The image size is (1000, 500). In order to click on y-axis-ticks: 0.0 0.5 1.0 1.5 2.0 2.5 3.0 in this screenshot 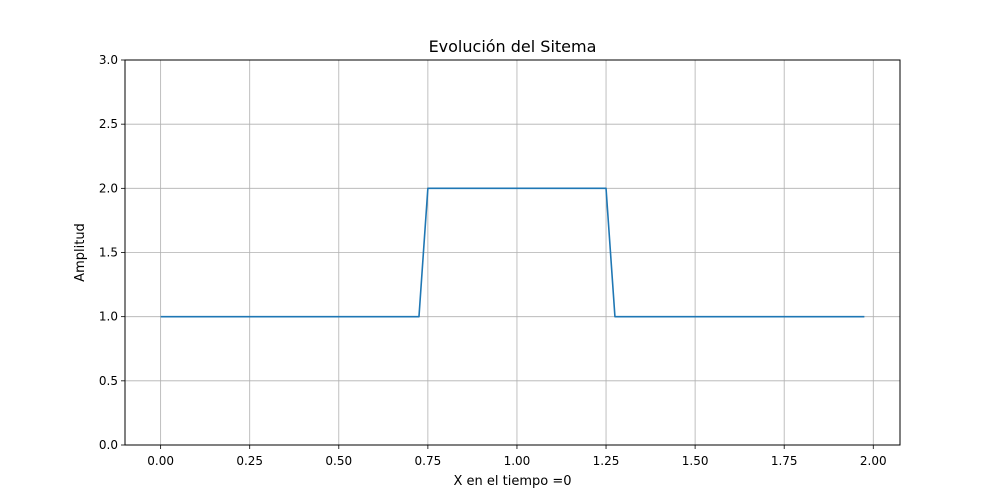, I will do `click(112, 252)`.